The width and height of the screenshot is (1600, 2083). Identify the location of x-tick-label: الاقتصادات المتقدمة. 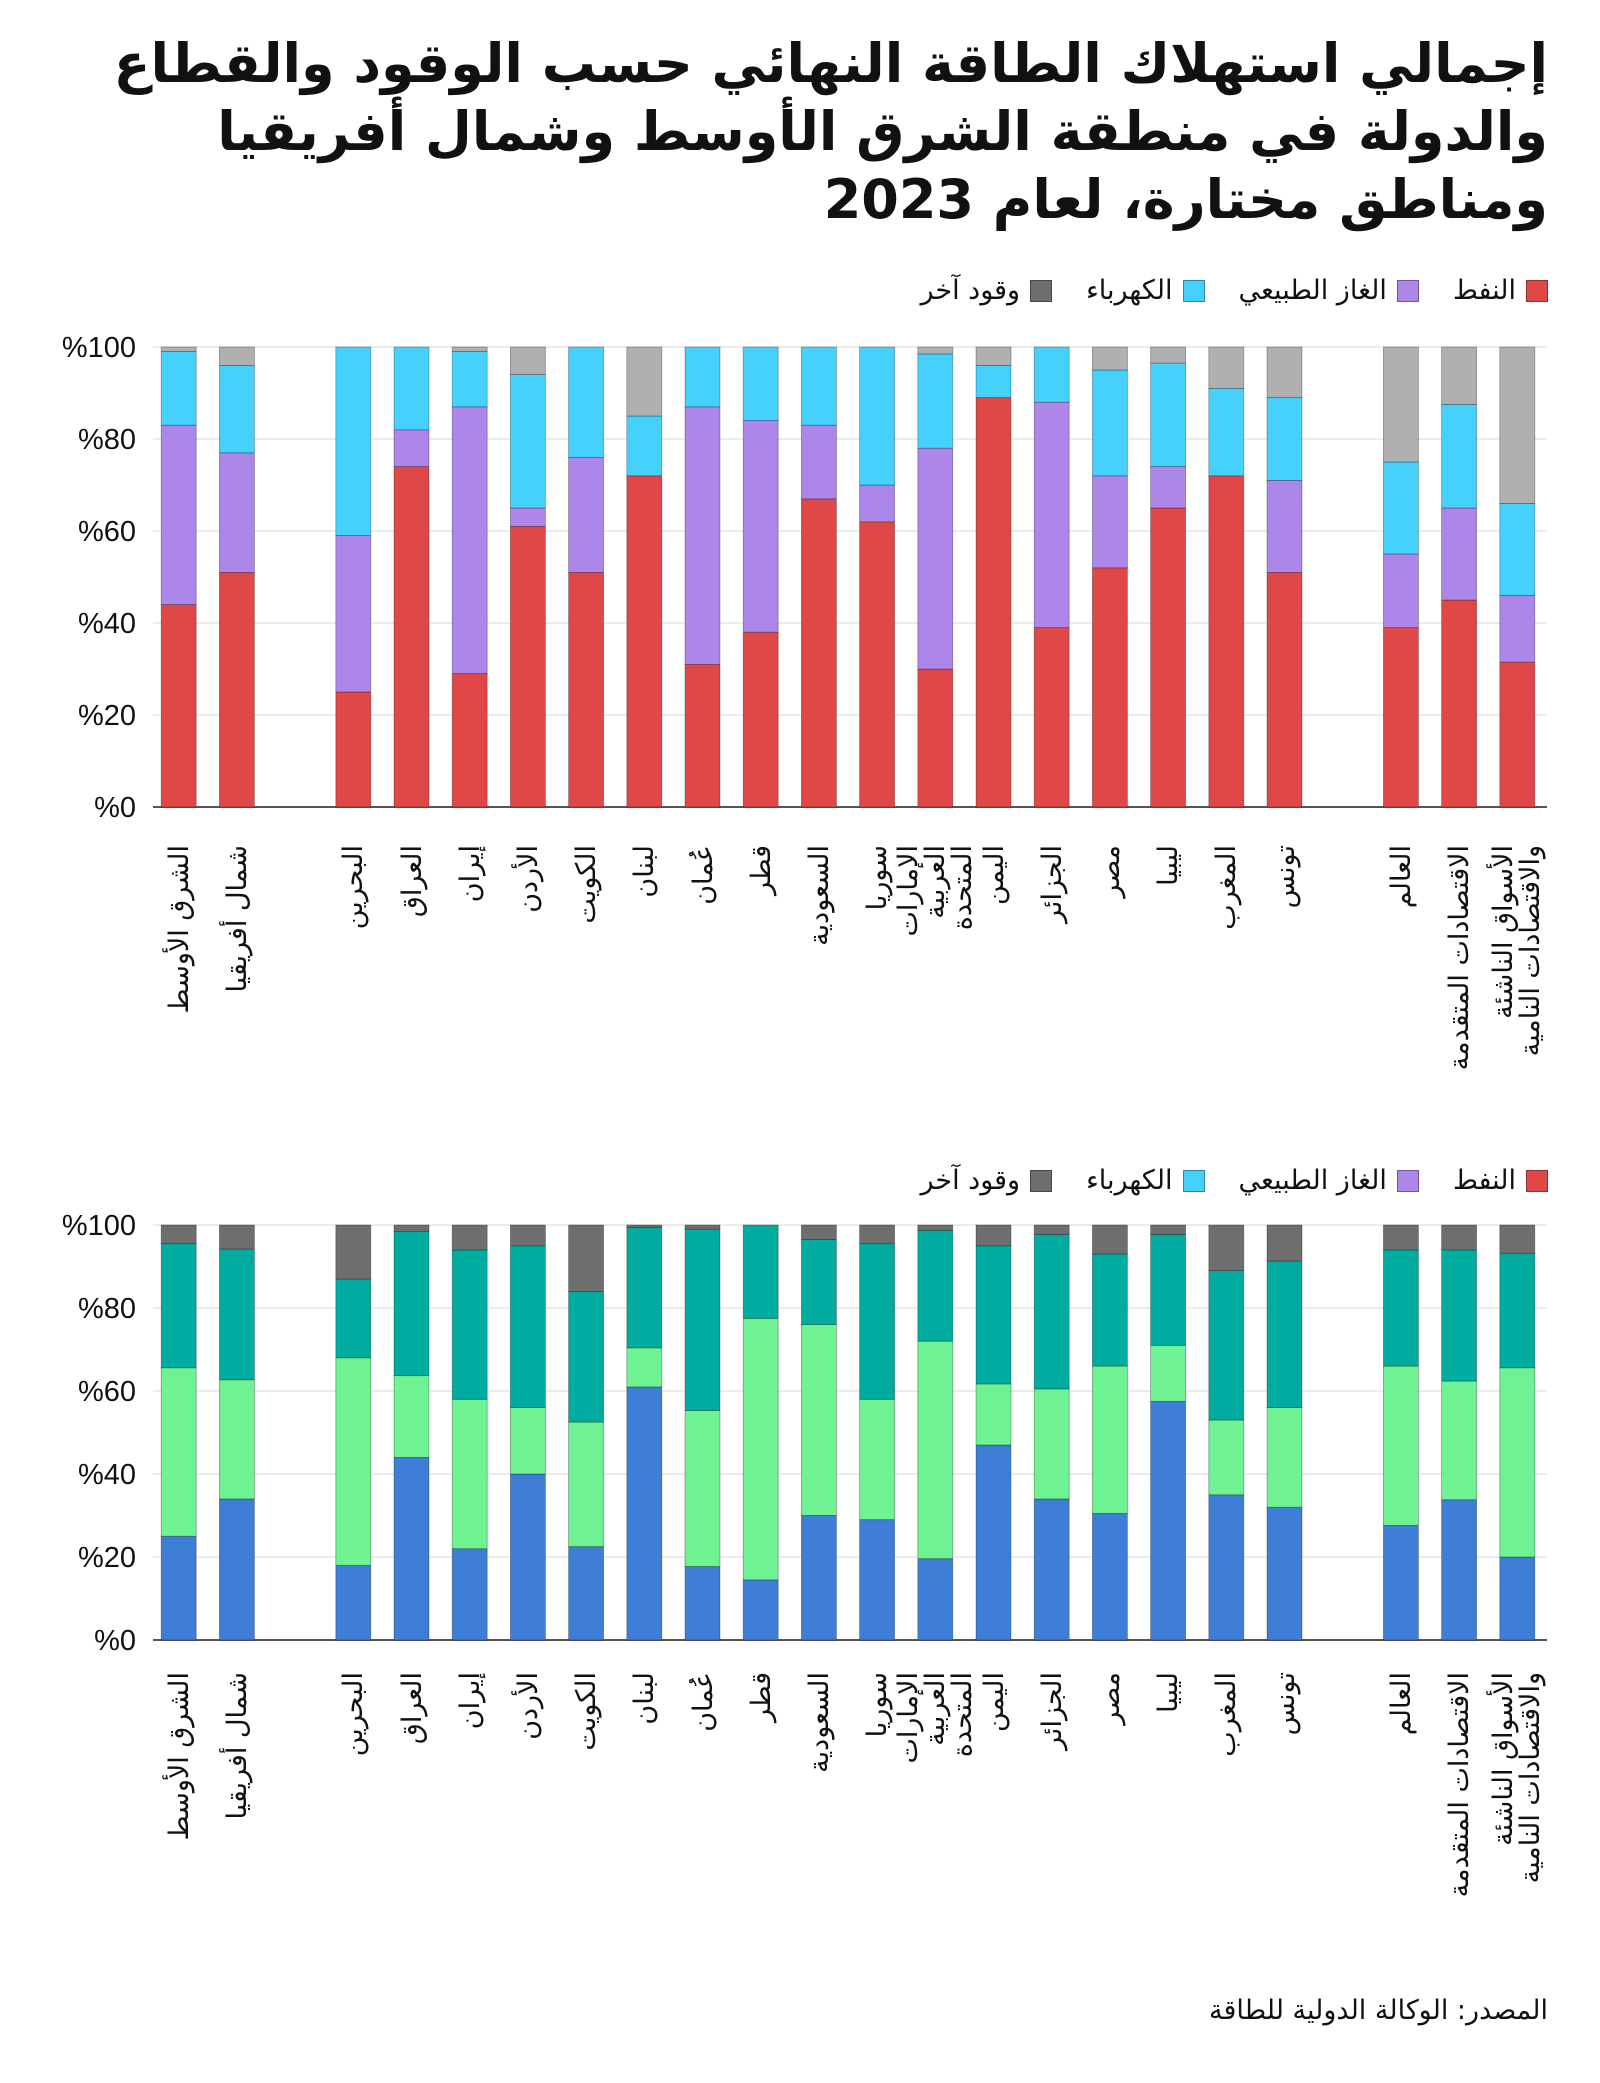
(1459, 1837).